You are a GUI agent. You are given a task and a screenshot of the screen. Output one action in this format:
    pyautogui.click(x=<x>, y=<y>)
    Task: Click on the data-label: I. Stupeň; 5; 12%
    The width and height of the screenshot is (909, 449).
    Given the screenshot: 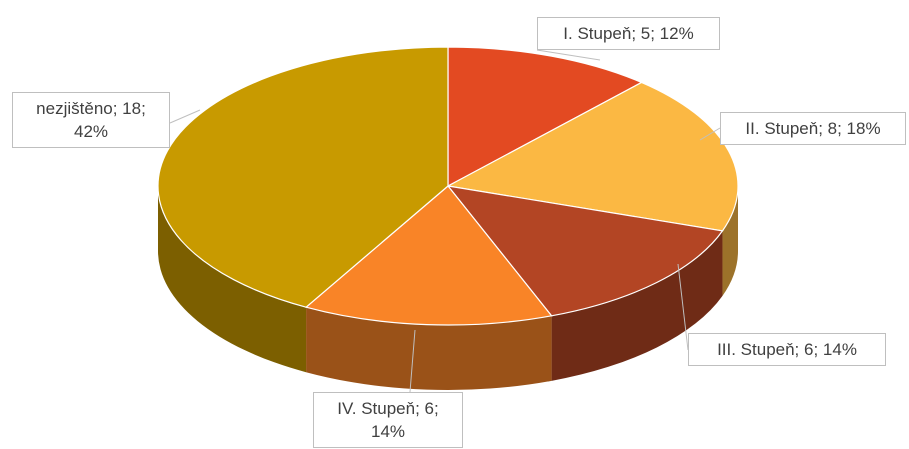 What is the action you would take?
    pyautogui.click(x=628, y=33)
    